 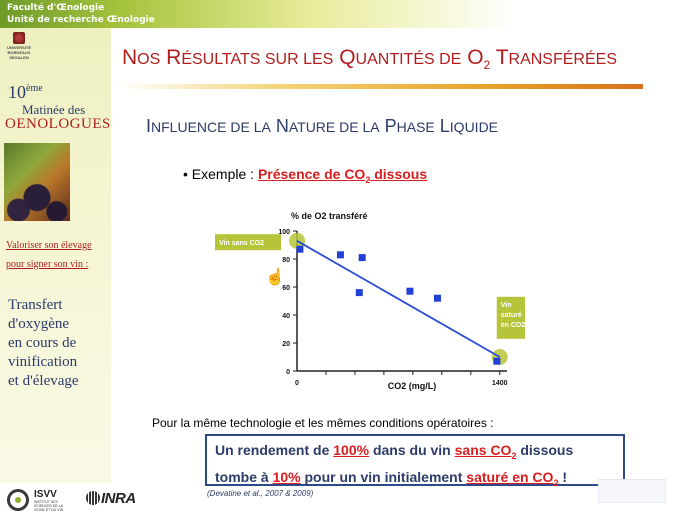 What do you see at coordinates (81, 20) in the screenshot?
I see `research-unit-name: Unité de recherche Œnologie` at bounding box center [81, 20].